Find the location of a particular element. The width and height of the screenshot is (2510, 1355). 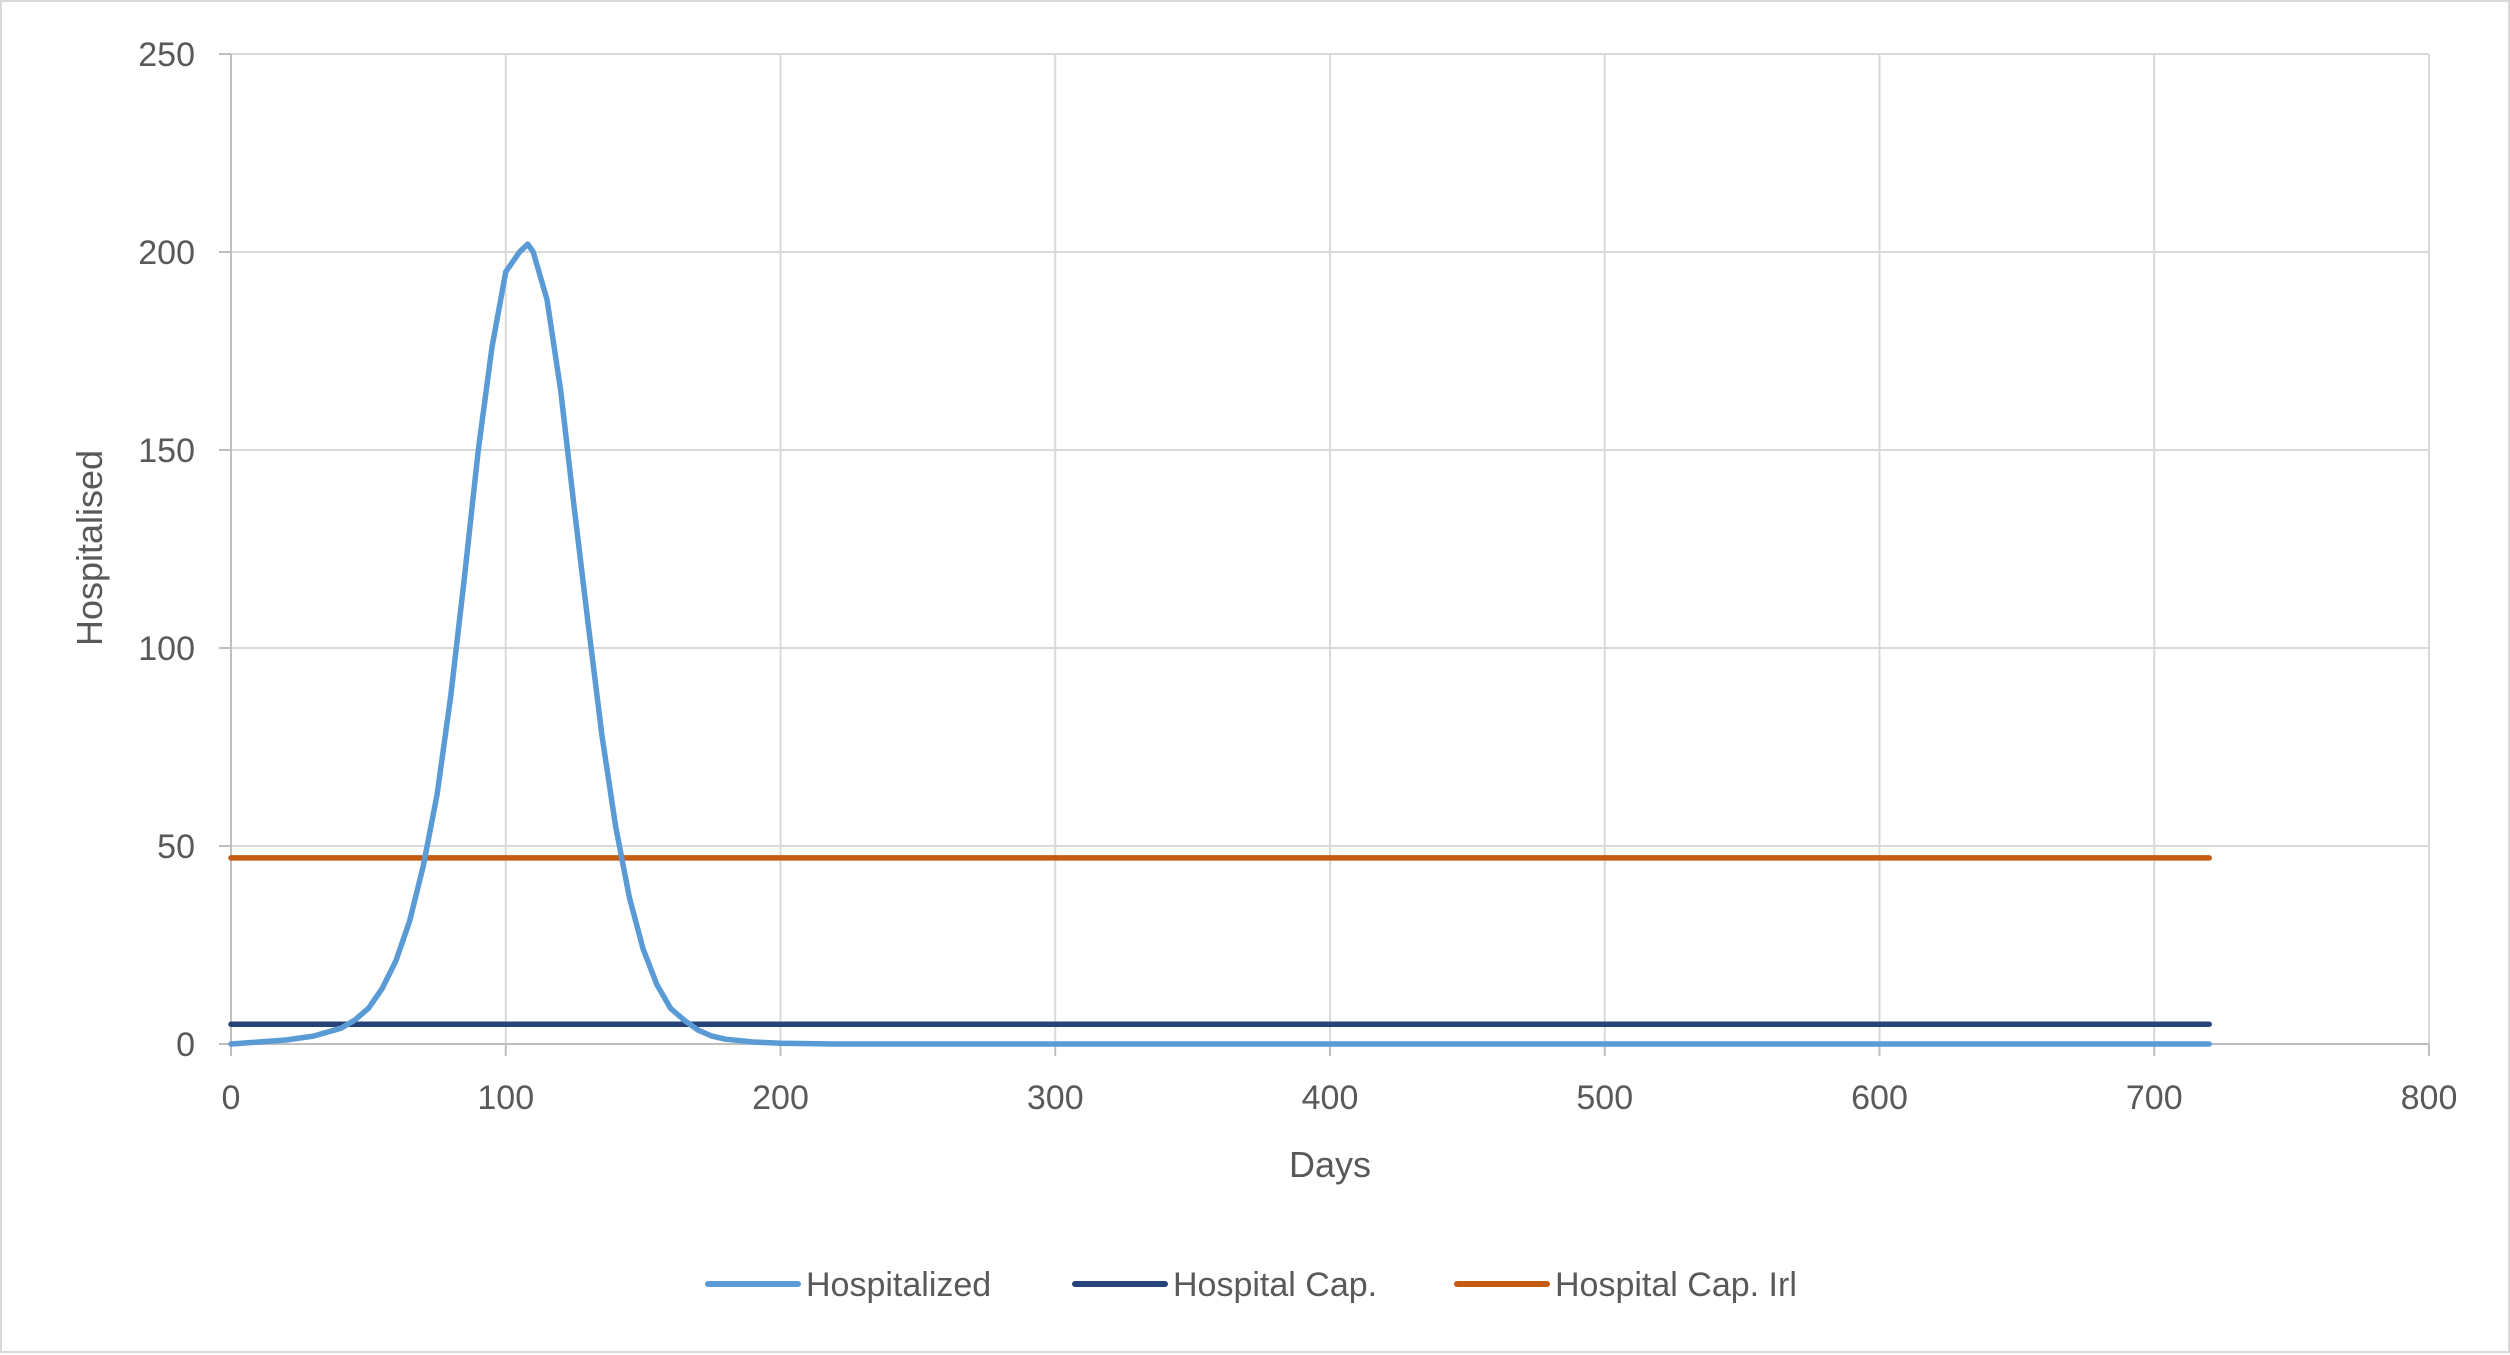

x-tick-label: 600 is located at coordinates (1879, 1098).